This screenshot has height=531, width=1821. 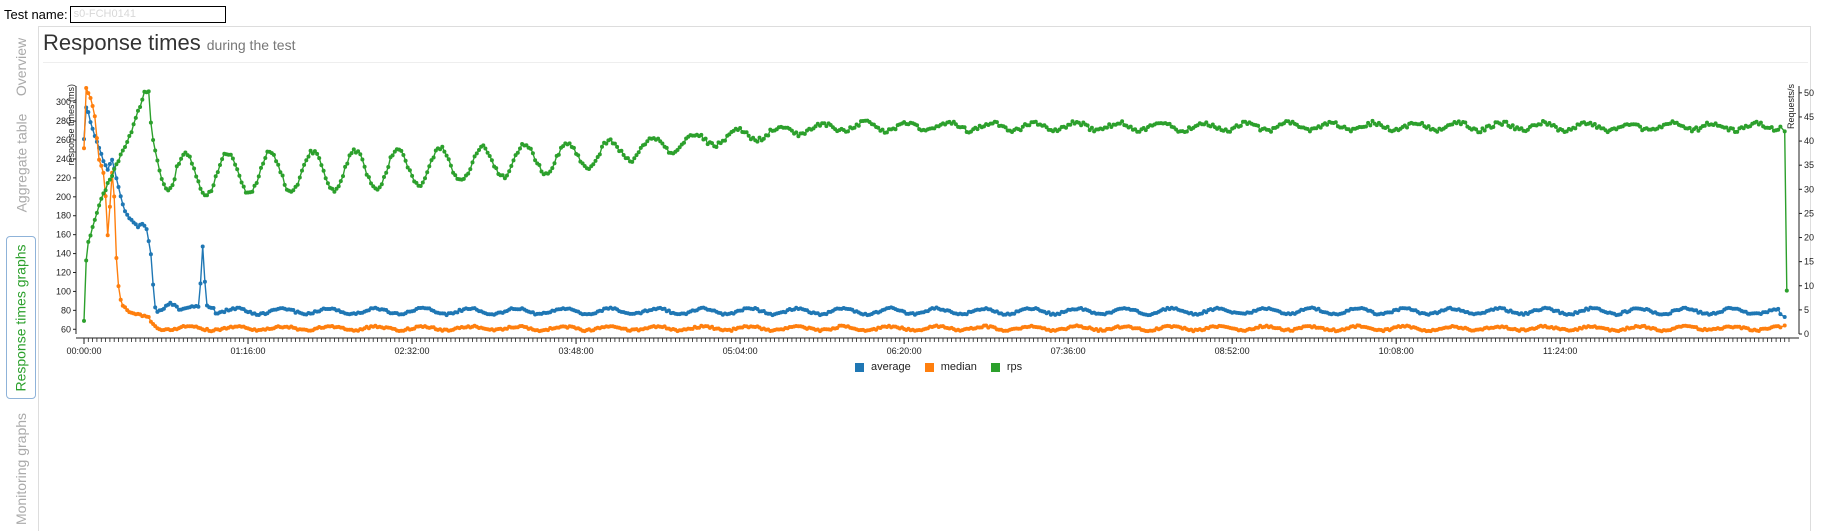 What do you see at coordinates (1068, 351) in the screenshot?
I see `x-axis-tick-label: 07:36:00` at bounding box center [1068, 351].